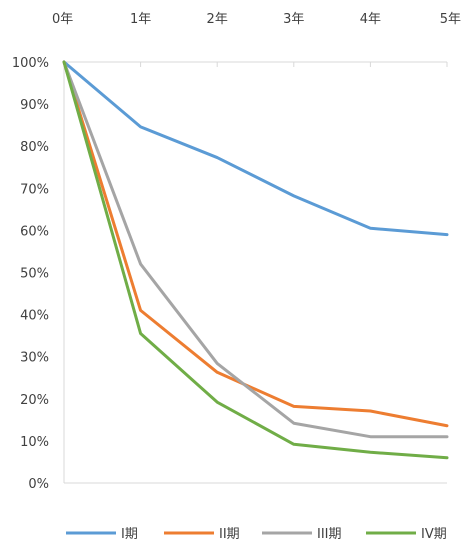  I want to click on y-tick-label: 50%, so click(34, 274).